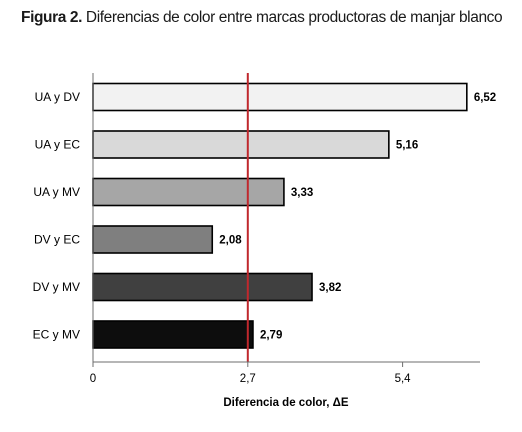  Describe the element at coordinates (302, 193) in the screenshot. I see `data-label: 3,33` at that location.